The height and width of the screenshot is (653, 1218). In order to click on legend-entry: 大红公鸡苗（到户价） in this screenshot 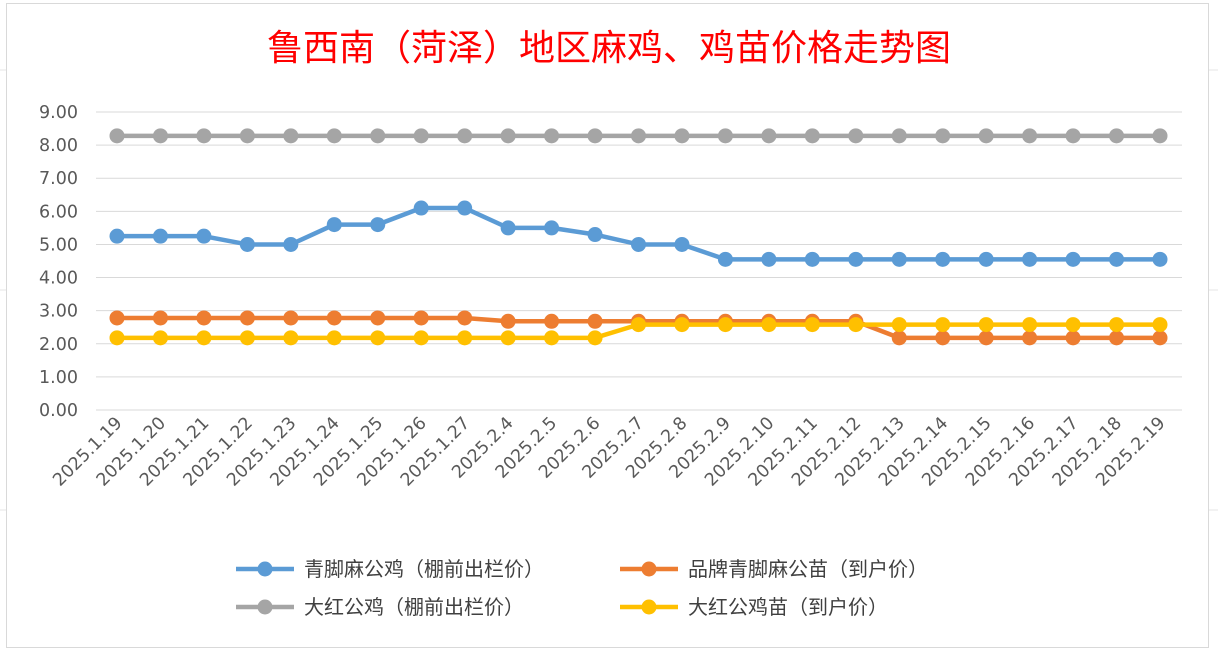, I will do `click(754, 607)`.